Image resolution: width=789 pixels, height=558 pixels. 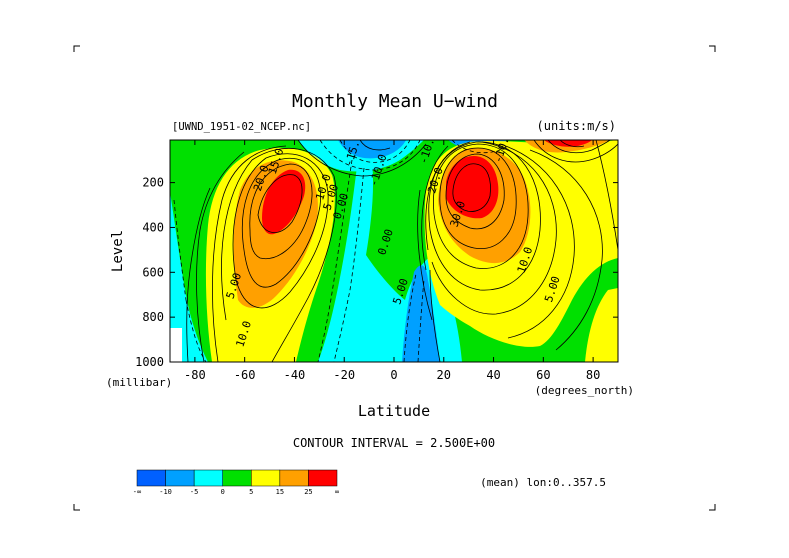 I want to click on x-tick-label: -20, so click(x=344, y=375).